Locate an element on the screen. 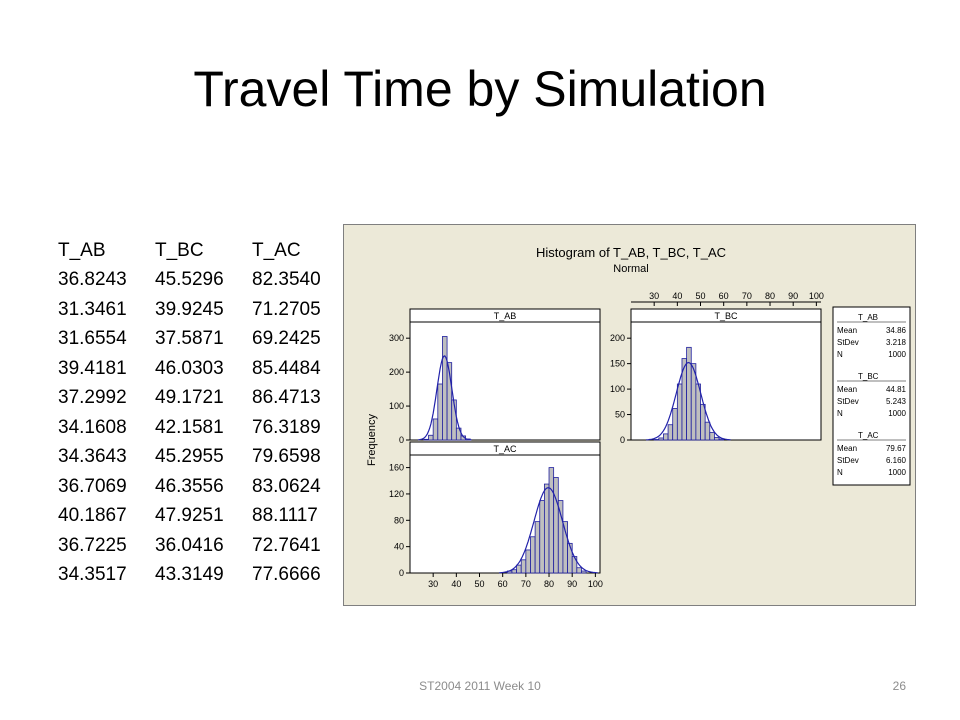  table-cell: 37.2992 is located at coordinates (92, 398).